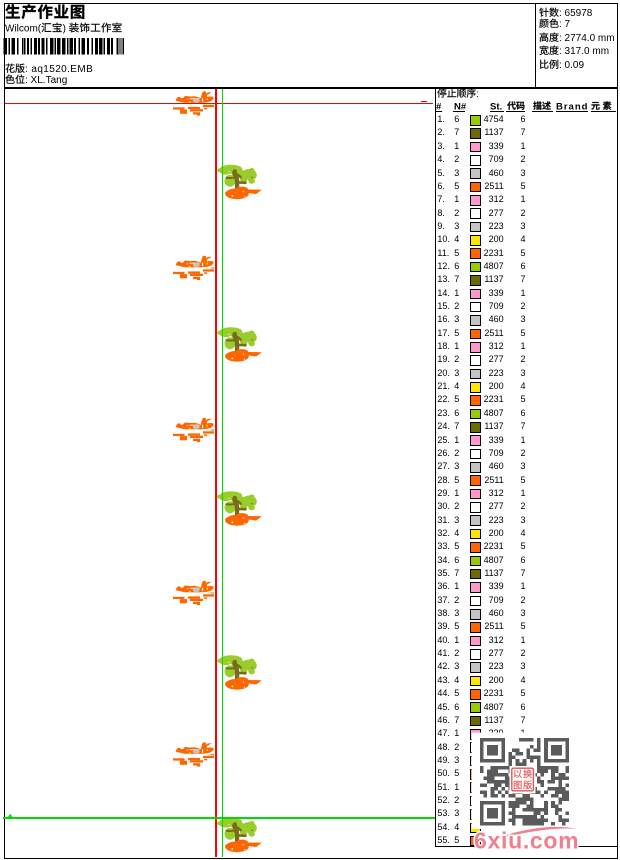 Image resolution: width=620 pixels, height=860 pixels. What do you see at coordinates (46, 80) in the screenshot?
I see `svg-text:: XL.Tang: : XL.Tang` at bounding box center [46, 80].